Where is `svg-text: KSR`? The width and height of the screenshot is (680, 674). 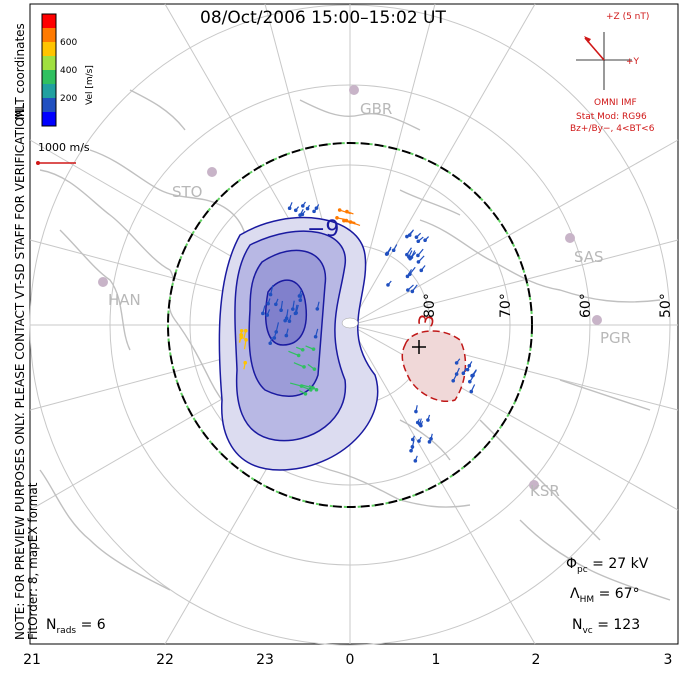 svg-text: KSR is located at coordinates (545, 491).